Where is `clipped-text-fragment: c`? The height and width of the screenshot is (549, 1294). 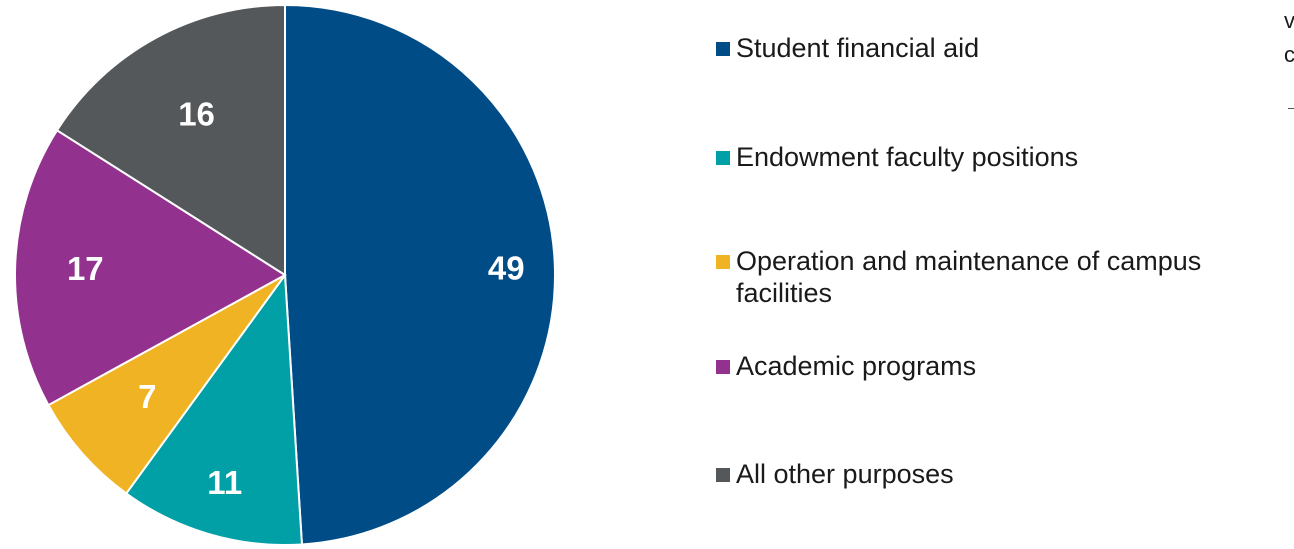 clipped-text-fragment: c is located at coordinates (1289, 54).